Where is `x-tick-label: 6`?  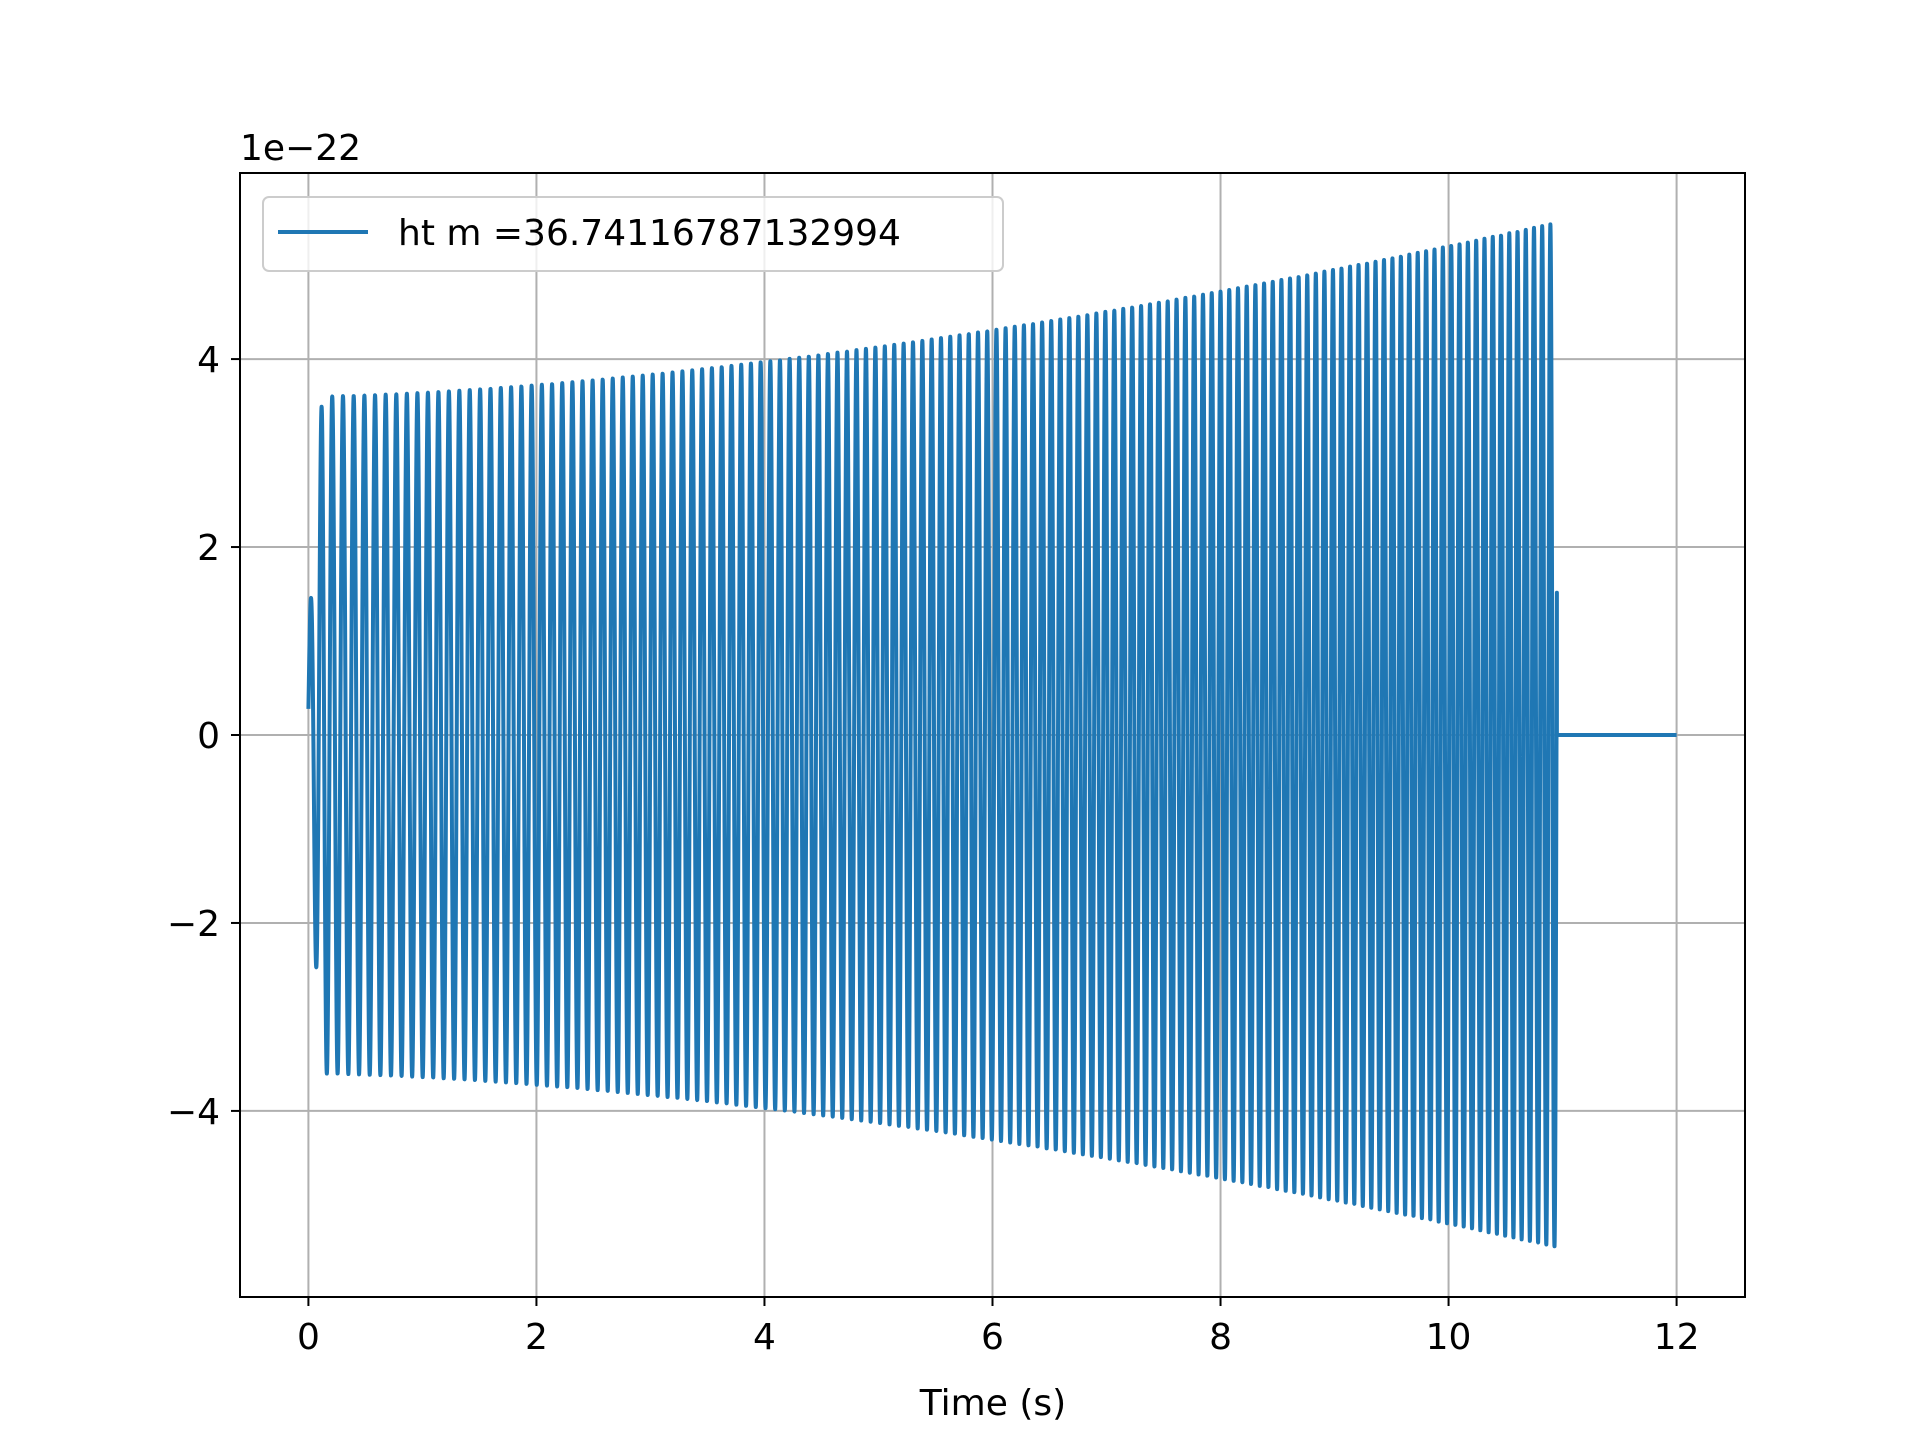
x-tick-label: 6 is located at coordinates (992, 1337).